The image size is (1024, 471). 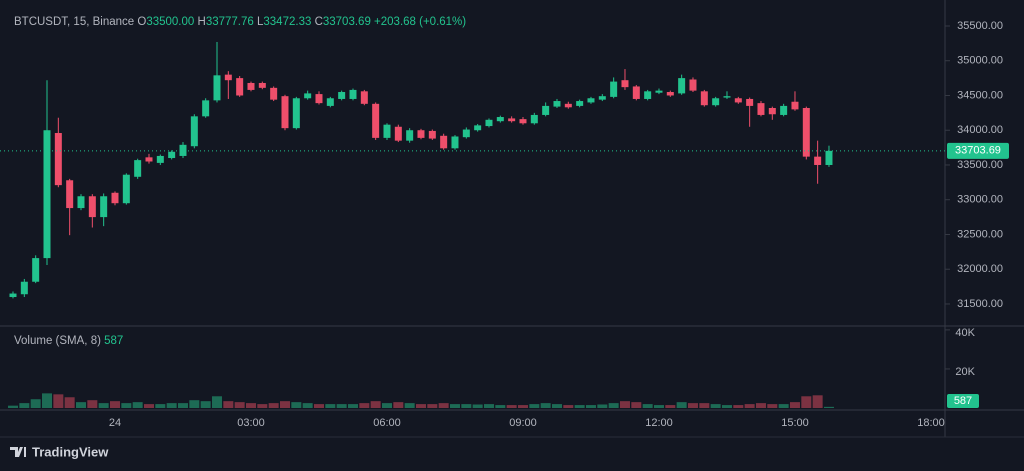 What do you see at coordinates (141, 22) in the screenshot?
I see `open-label: O` at bounding box center [141, 22].